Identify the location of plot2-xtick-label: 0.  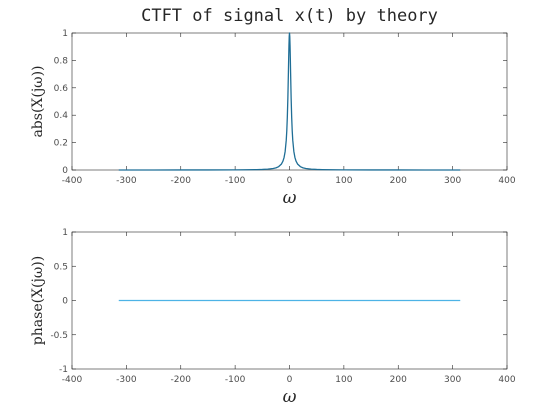
(290, 380).